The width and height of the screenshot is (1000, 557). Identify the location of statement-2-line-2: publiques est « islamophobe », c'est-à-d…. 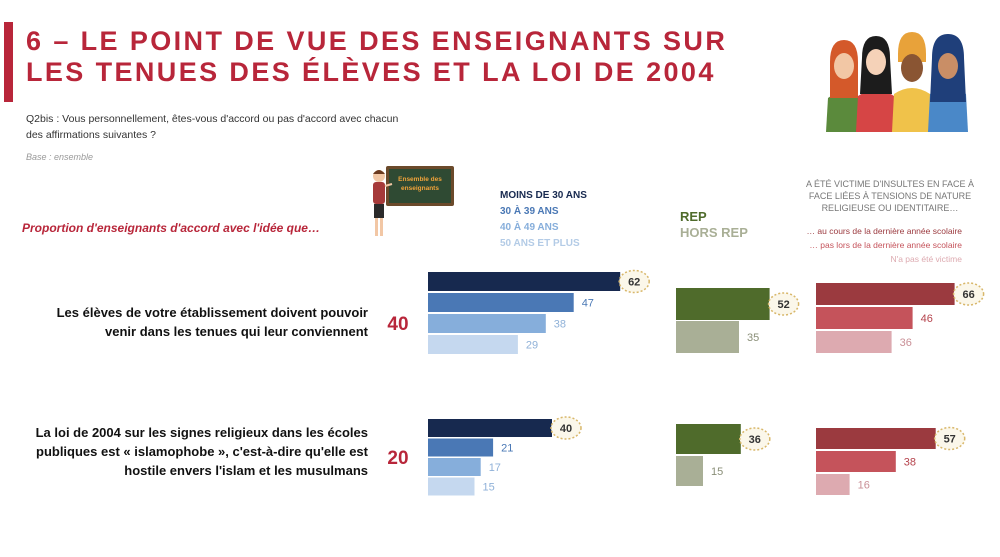
(202, 451).